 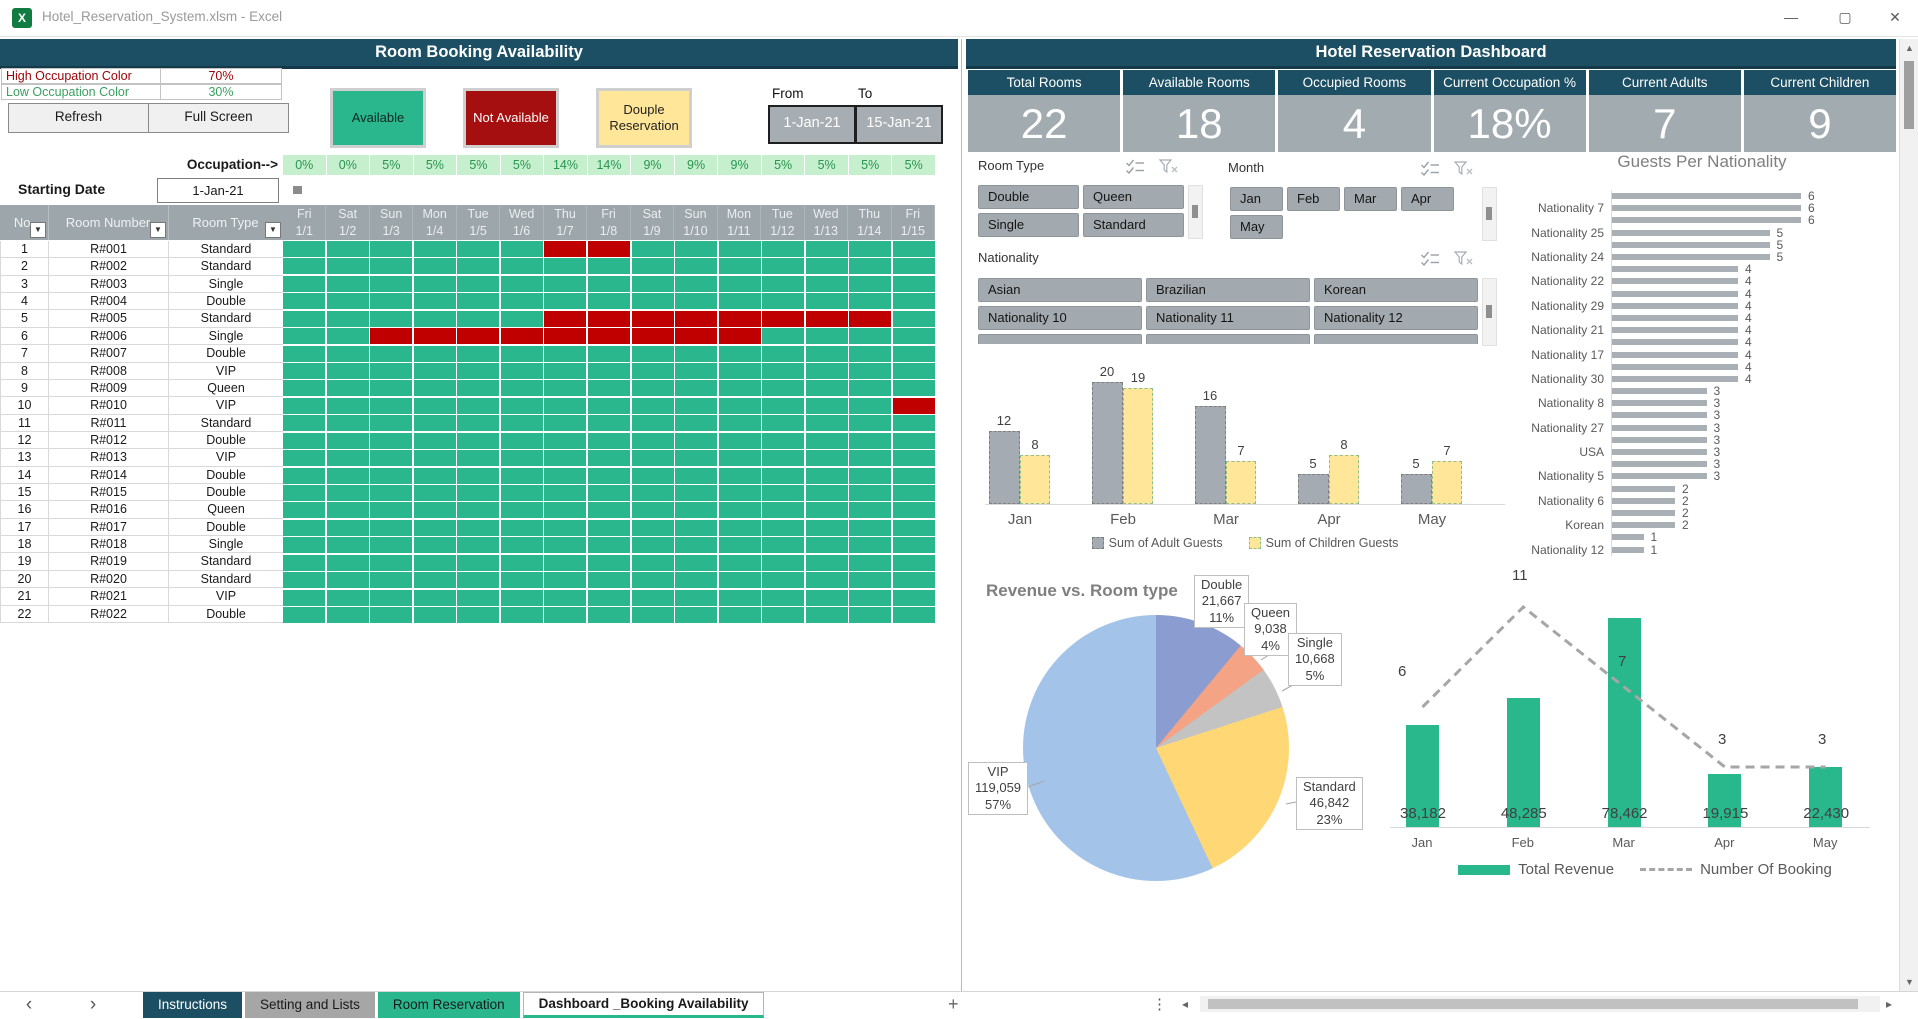 I want to click on room-no-cell: 18, so click(x=25, y=545).